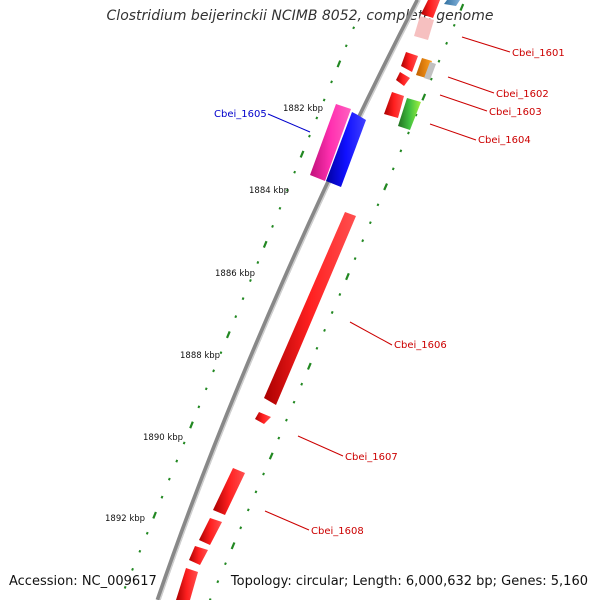 The height and width of the screenshot is (600, 600). What do you see at coordinates (210, 531) in the screenshot?
I see `gene-cbei-1608b-shape` at bounding box center [210, 531].